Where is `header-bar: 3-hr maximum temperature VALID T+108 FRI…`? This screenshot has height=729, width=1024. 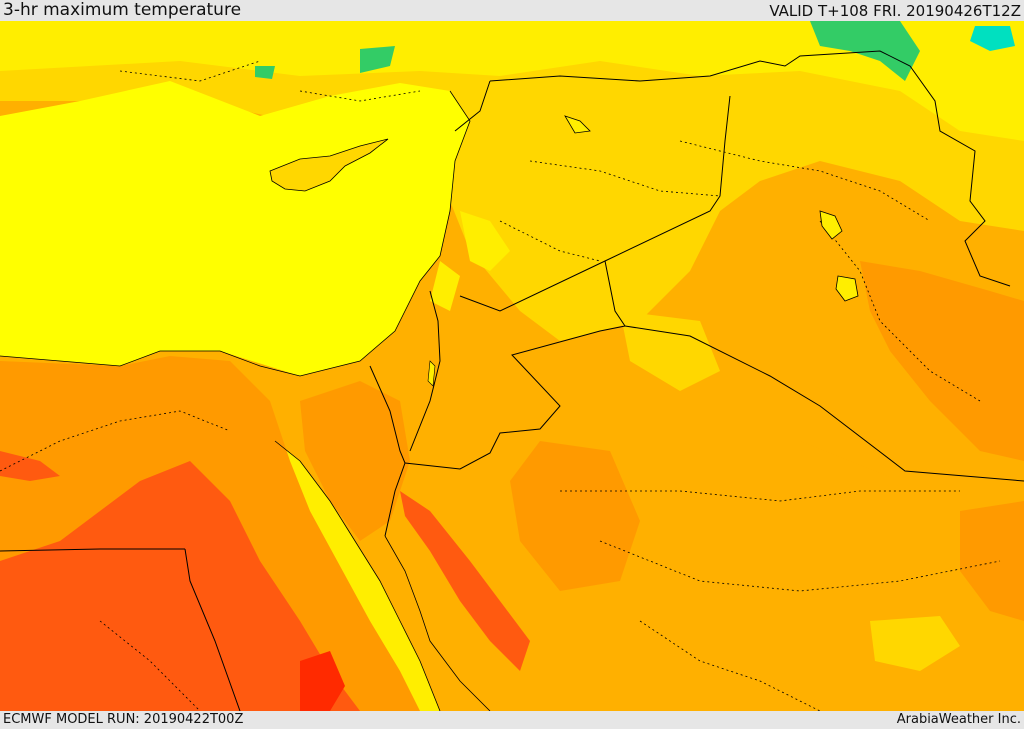
header-bar: 3-hr maximum temperature VALID T+108 FRI… is located at coordinates (512, 10).